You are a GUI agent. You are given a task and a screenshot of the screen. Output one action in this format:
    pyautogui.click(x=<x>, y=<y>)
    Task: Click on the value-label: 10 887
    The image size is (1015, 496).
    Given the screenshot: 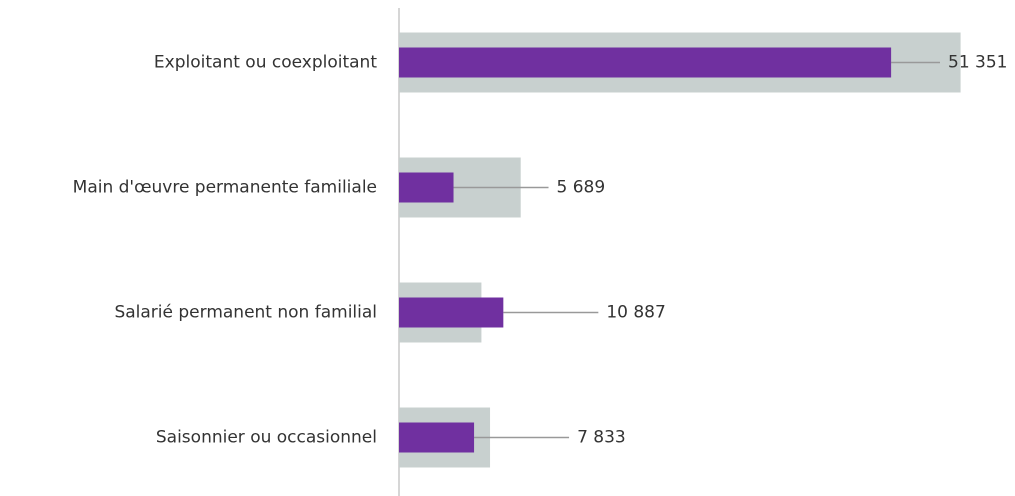 What is the action you would take?
    pyautogui.click(x=635, y=313)
    